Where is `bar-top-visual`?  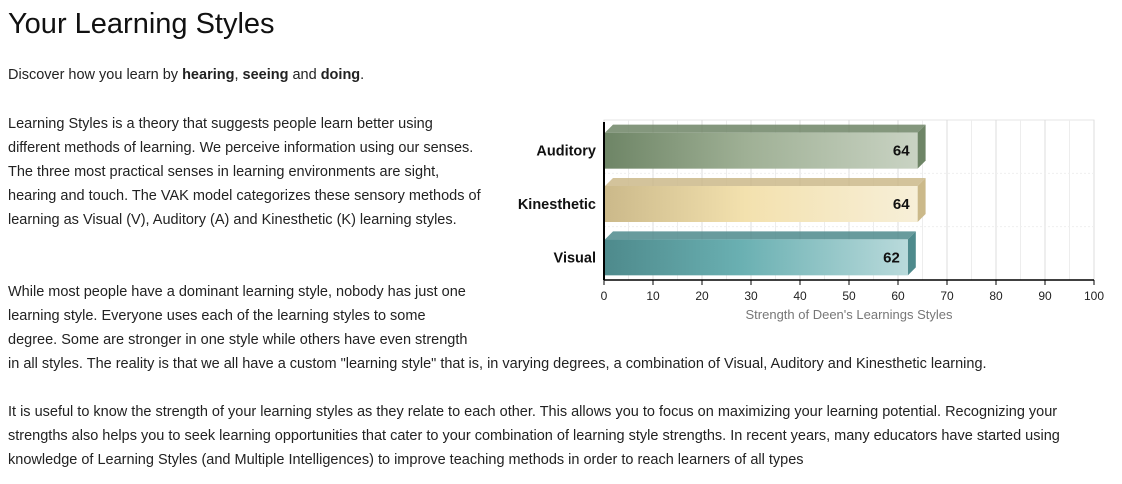
bar-top-visual is located at coordinates (760, 235).